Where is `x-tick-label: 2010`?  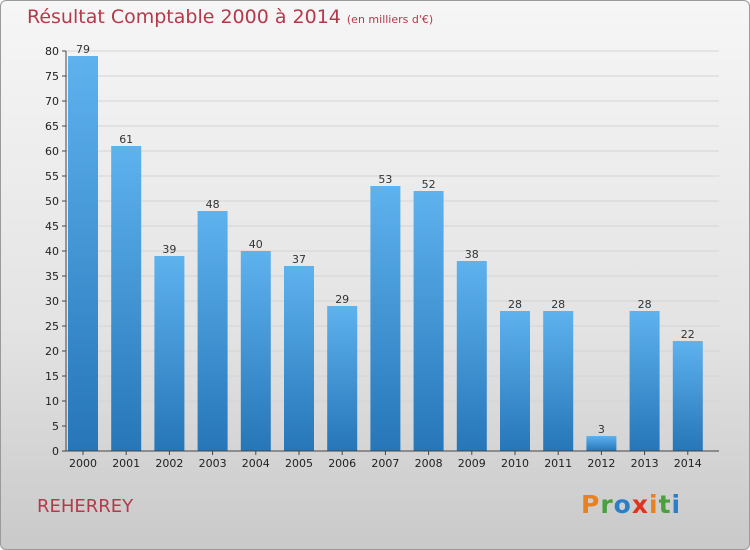 x-tick-label: 2010 is located at coordinates (515, 463).